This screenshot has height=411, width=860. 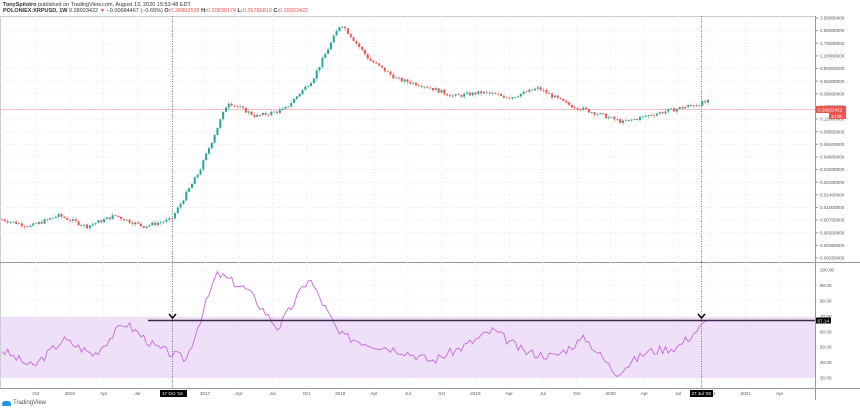 What do you see at coordinates (832, 18) in the screenshot?
I see `svg-text: 3.50000000` at bounding box center [832, 18].